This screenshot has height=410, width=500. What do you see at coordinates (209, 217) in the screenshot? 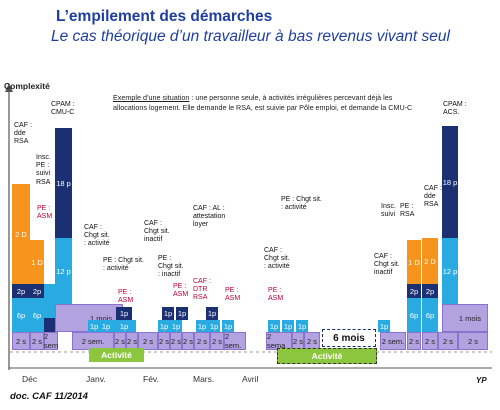
I see `label-caf-al: CAF : AL : attestation loyer` at bounding box center [209, 217].